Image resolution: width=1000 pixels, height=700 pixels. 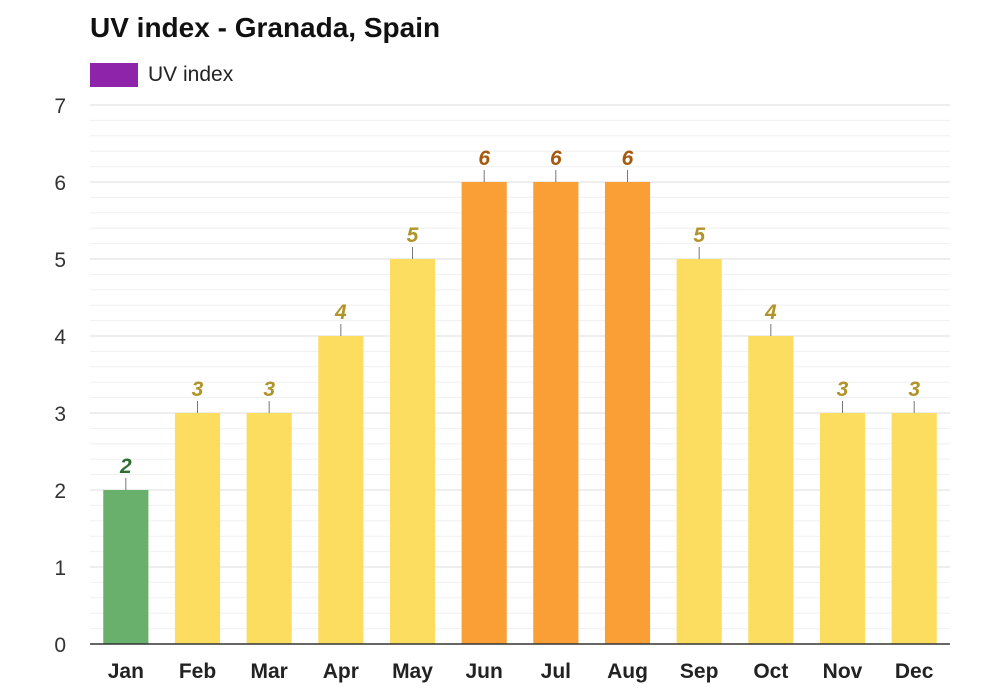 What do you see at coordinates (60, 106) in the screenshot?
I see `y-tick-label: 7` at bounding box center [60, 106].